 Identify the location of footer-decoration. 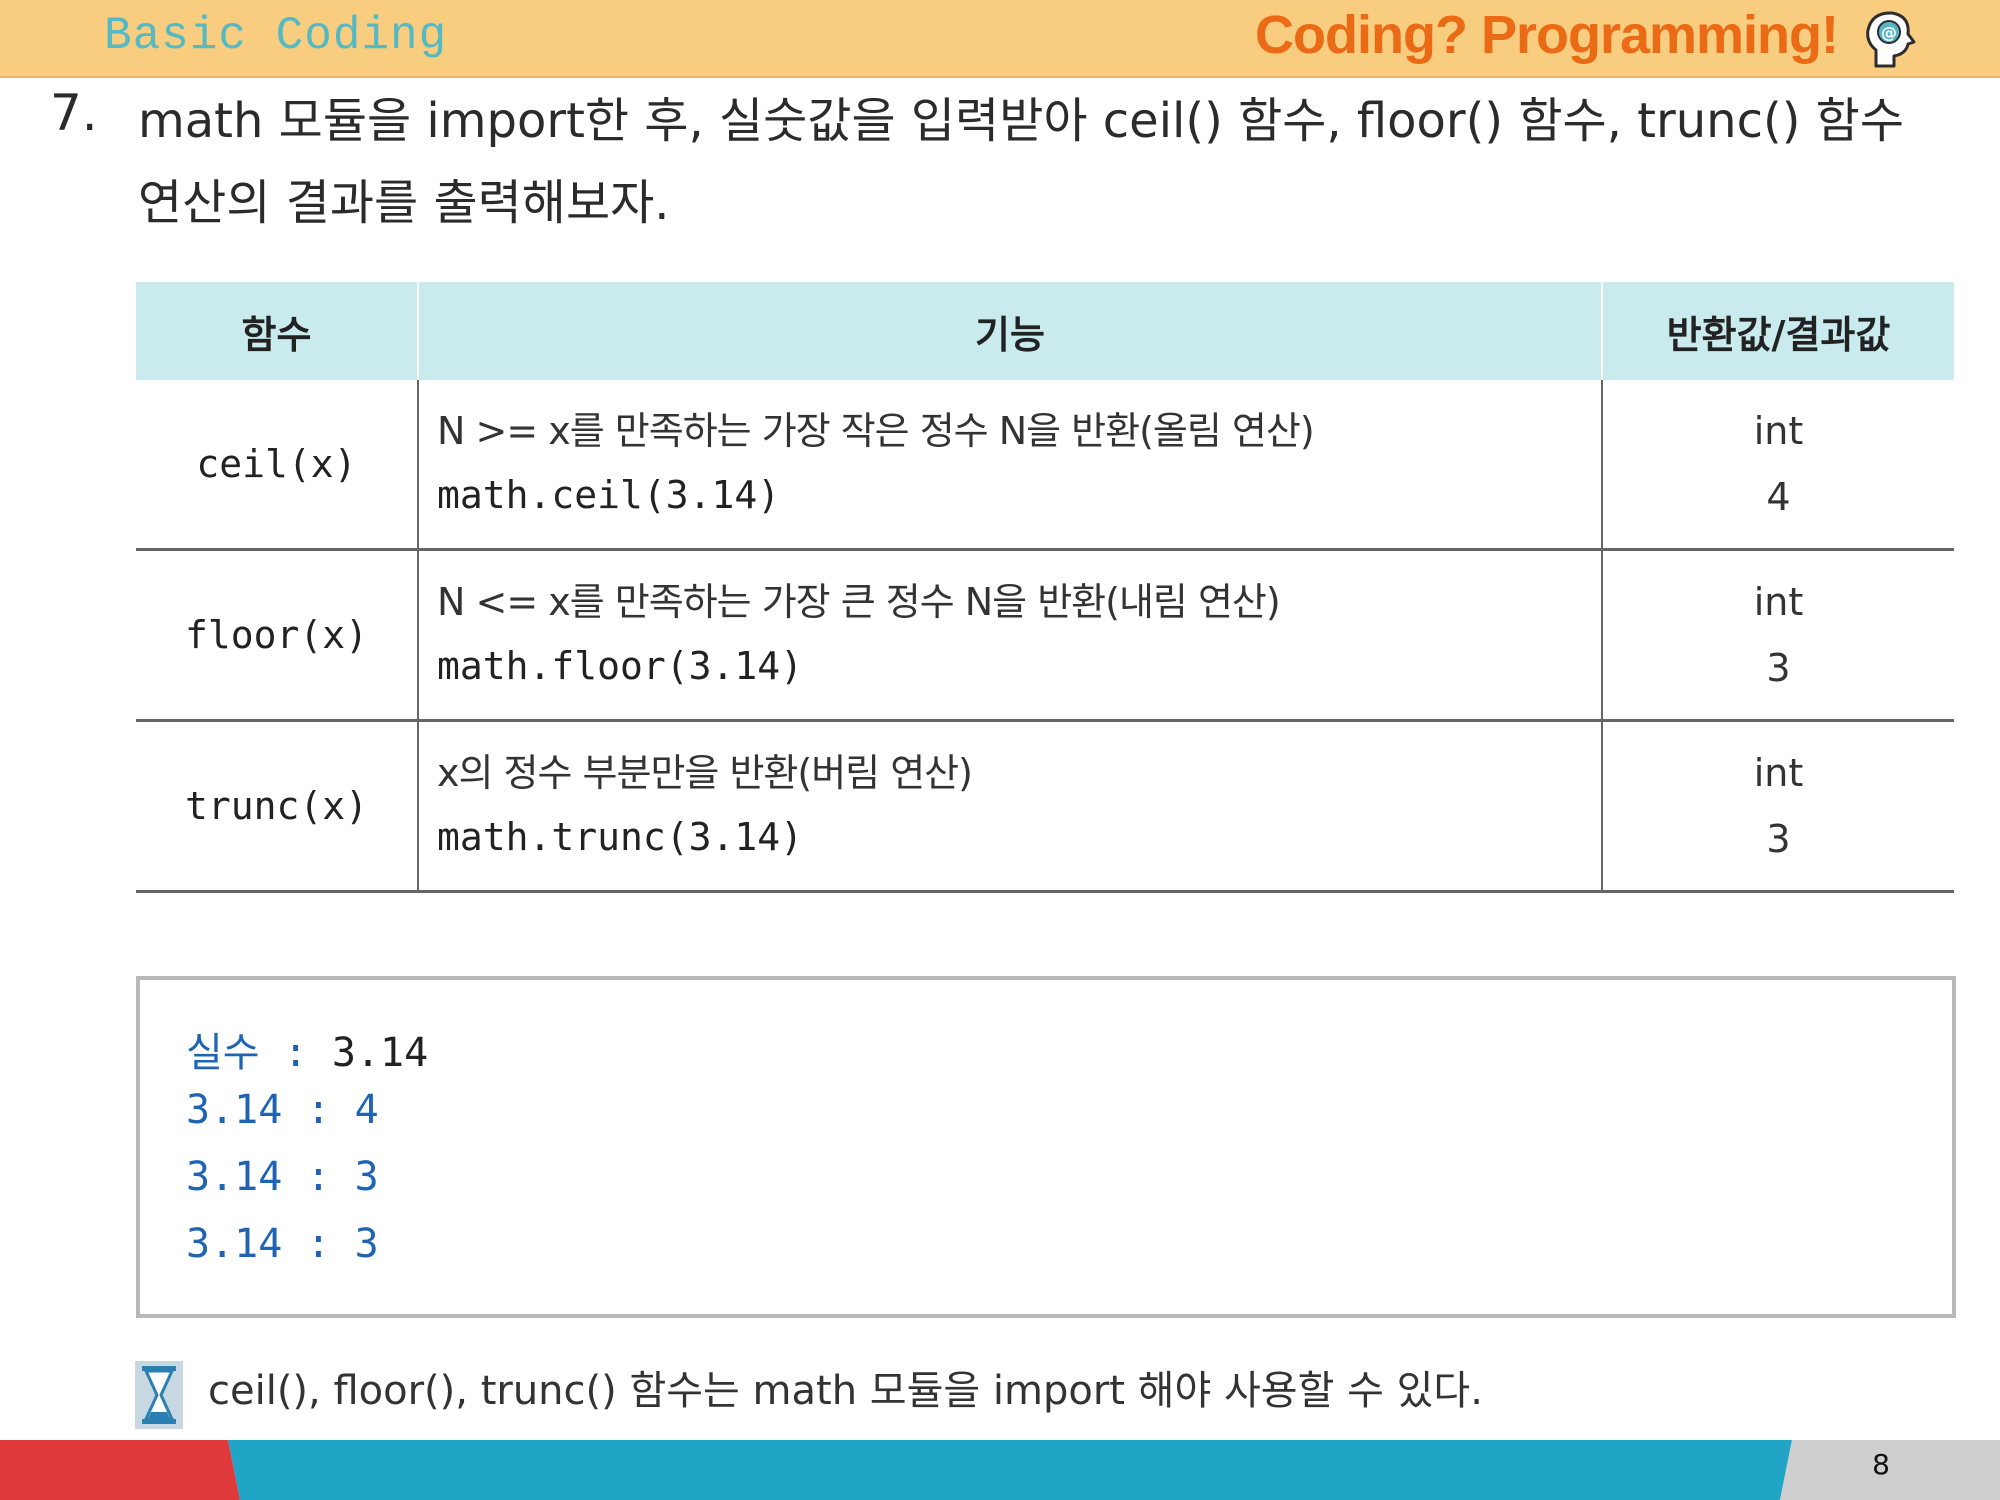
(1000, 1470).